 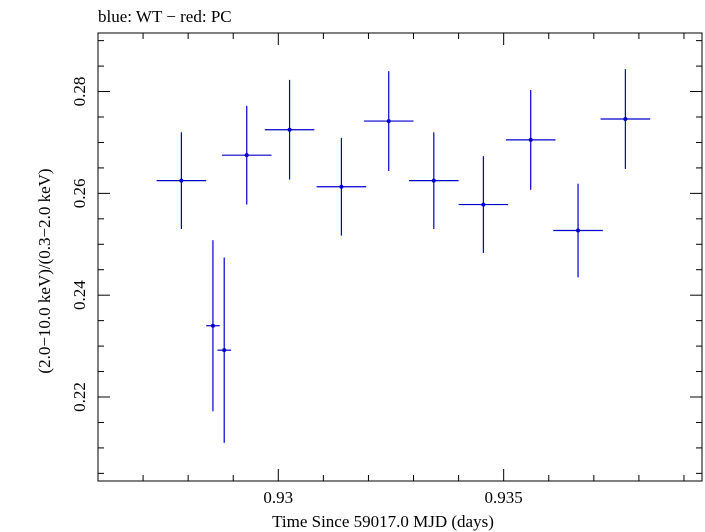 I want to click on x-tick-label: 0.935, so click(x=504, y=497).